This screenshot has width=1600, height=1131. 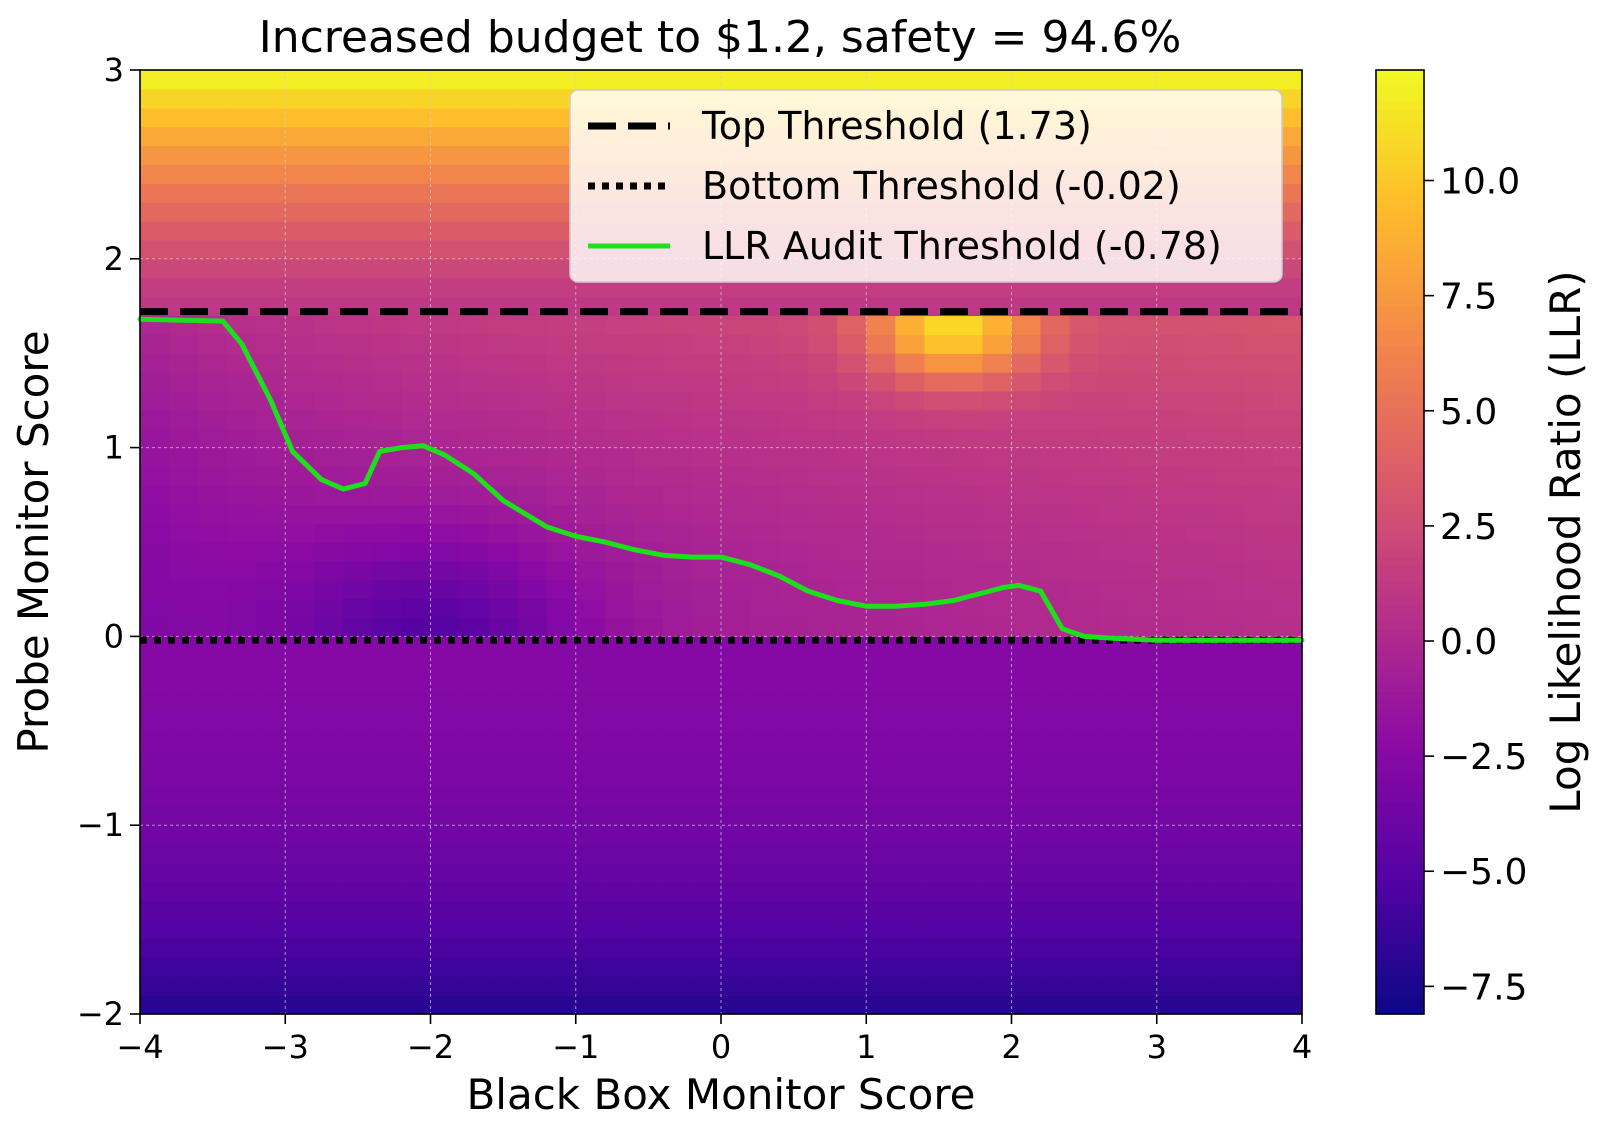 I want to click on x-axis-label: Black Box Monitor Score, so click(x=720, y=1094).